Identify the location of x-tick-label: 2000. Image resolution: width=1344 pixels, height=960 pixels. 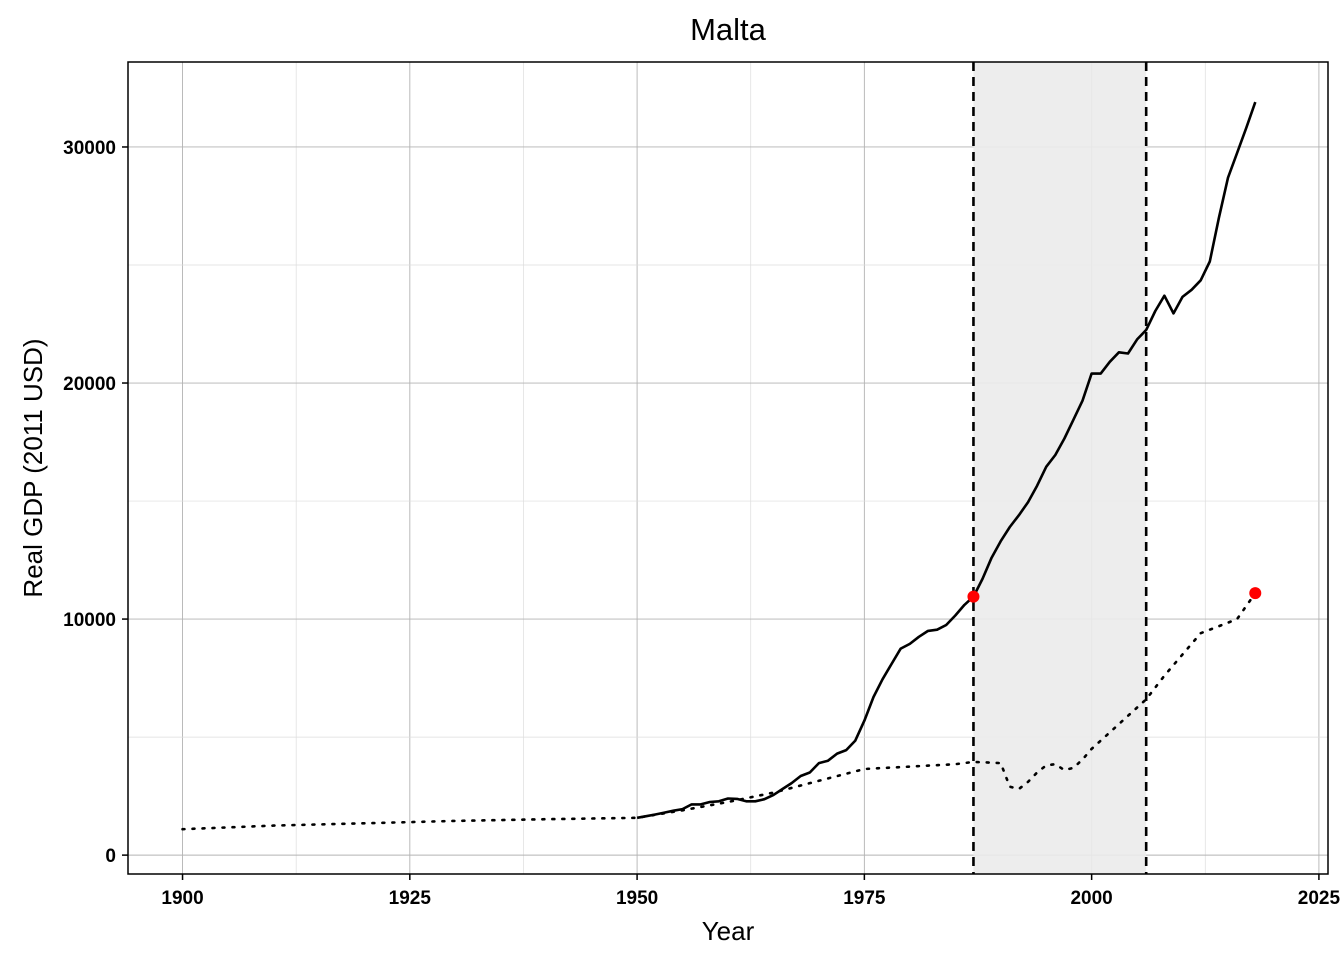
(1091, 898).